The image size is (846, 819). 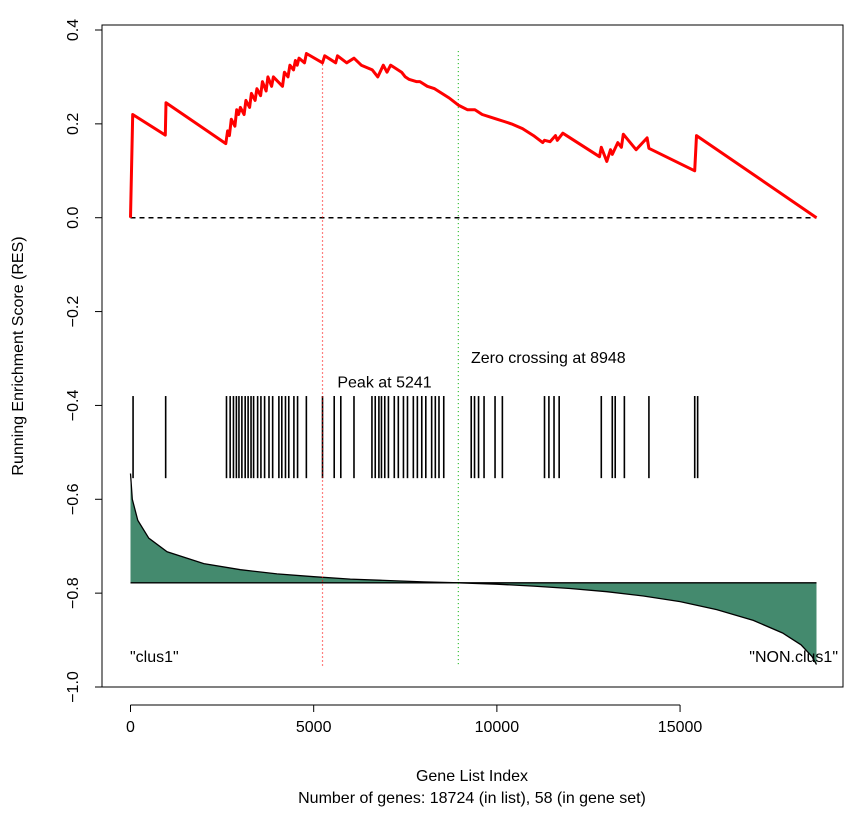 I want to click on x-tick-label: 5000, so click(x=314, y=727).